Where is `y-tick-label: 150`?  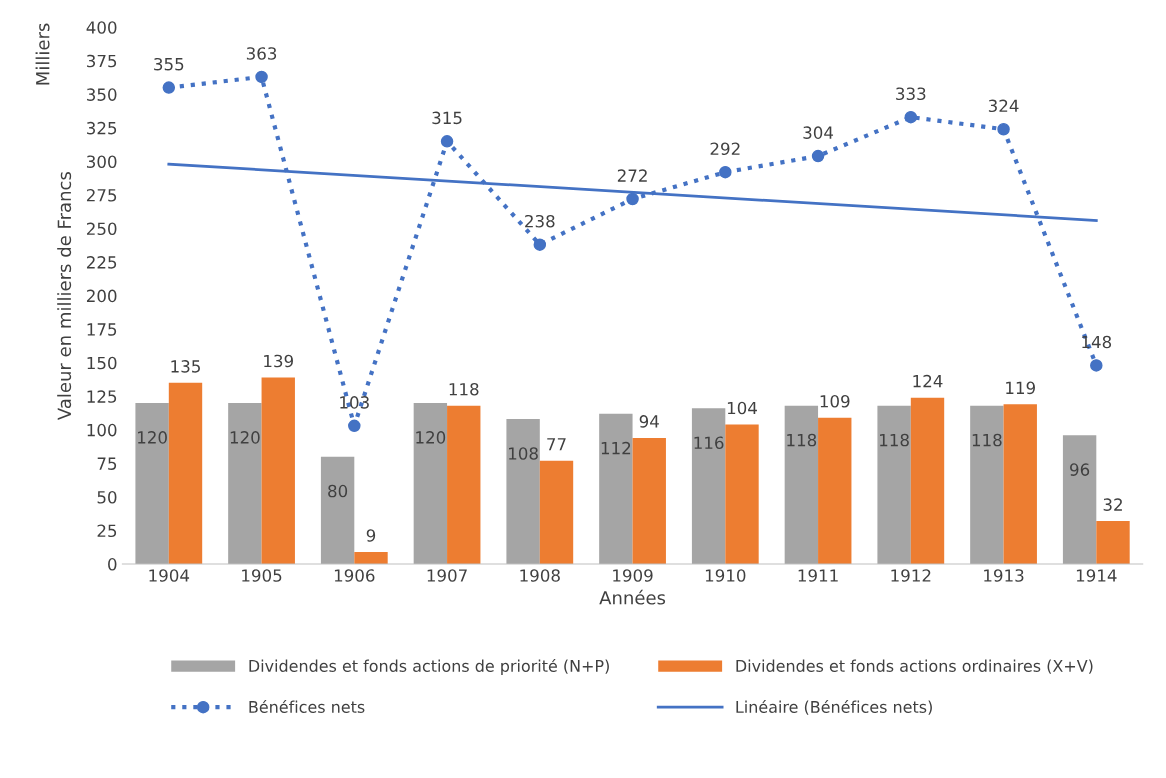
y-tick-label: 150 is located at coordinates (102, 363).